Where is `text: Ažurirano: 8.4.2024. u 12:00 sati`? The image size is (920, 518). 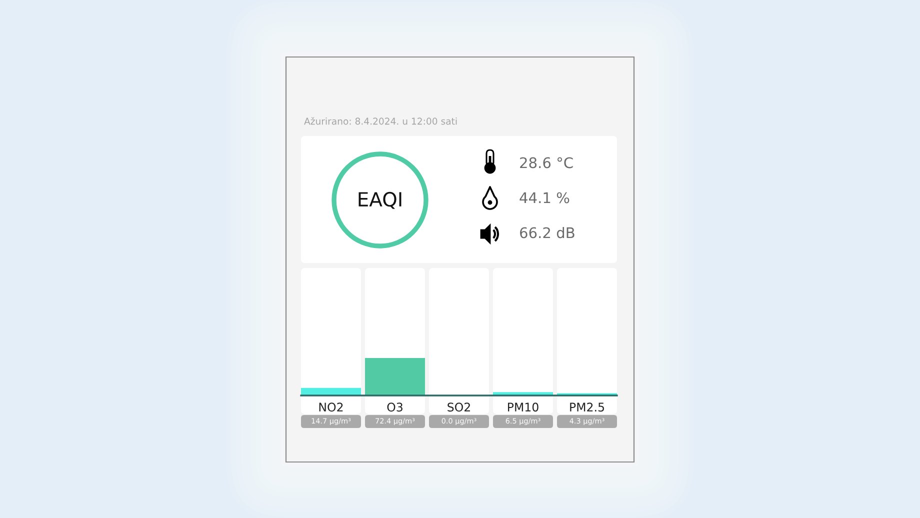 text: Ažurirano: 8.4.2024. u 12:00 sati is located at coordinates (380, 121).